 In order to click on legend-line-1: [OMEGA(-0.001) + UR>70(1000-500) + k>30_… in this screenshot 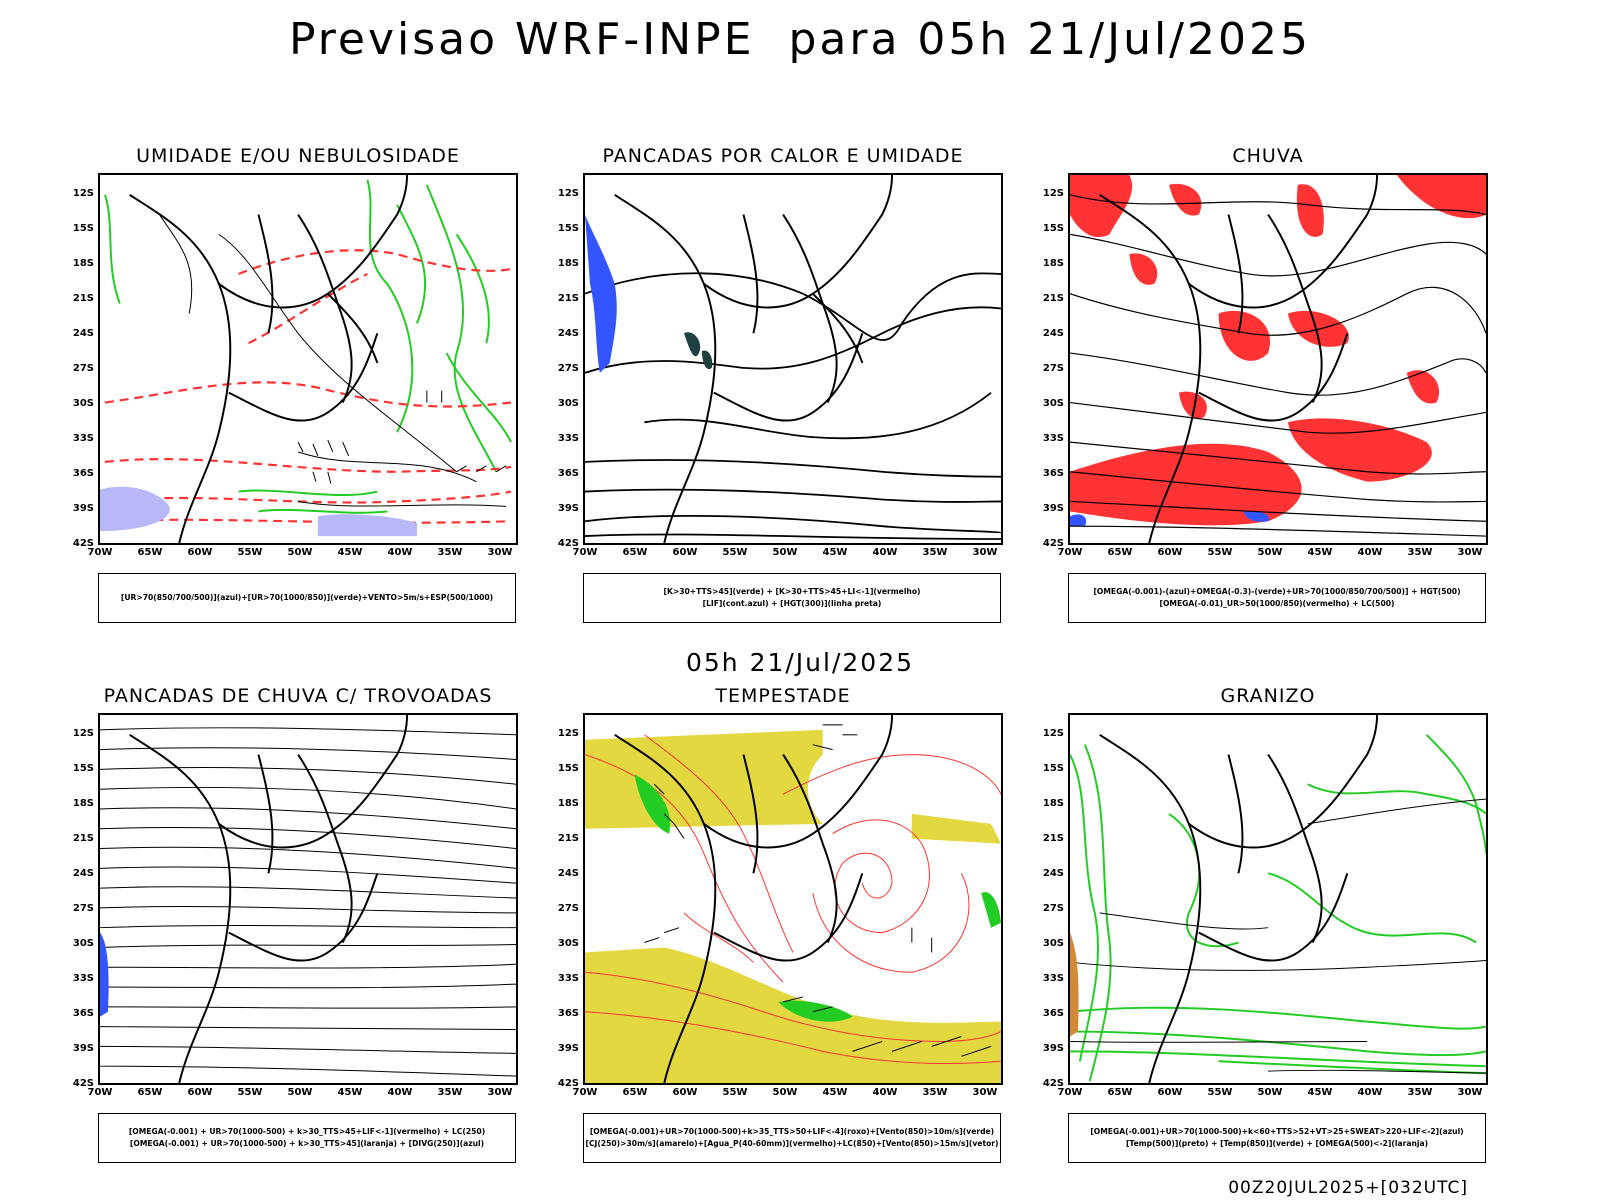, I will do `click(307, 1131)`.